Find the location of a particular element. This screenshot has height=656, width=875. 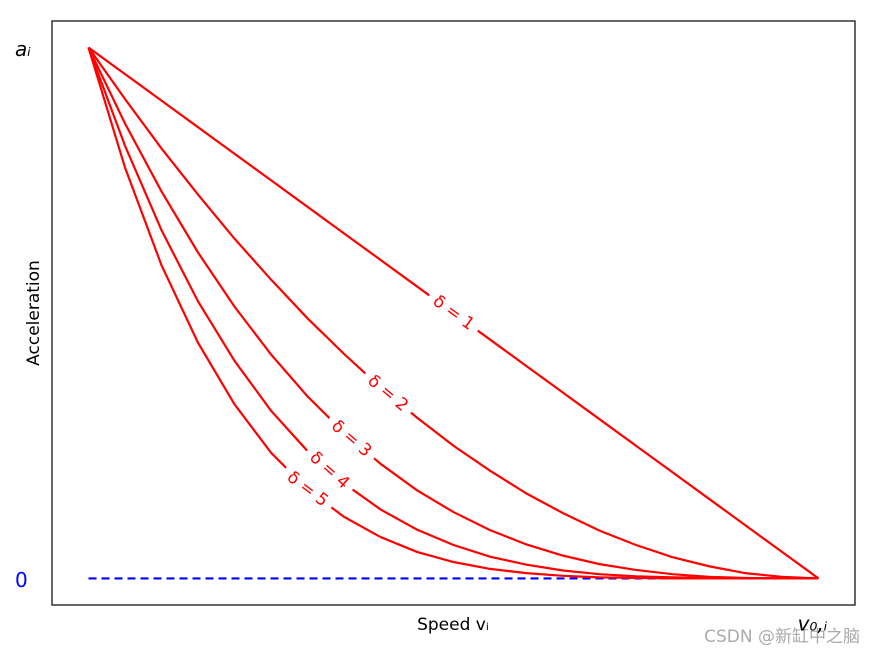

y-axis-label: Acceleration is located at coordinates (34, 313).